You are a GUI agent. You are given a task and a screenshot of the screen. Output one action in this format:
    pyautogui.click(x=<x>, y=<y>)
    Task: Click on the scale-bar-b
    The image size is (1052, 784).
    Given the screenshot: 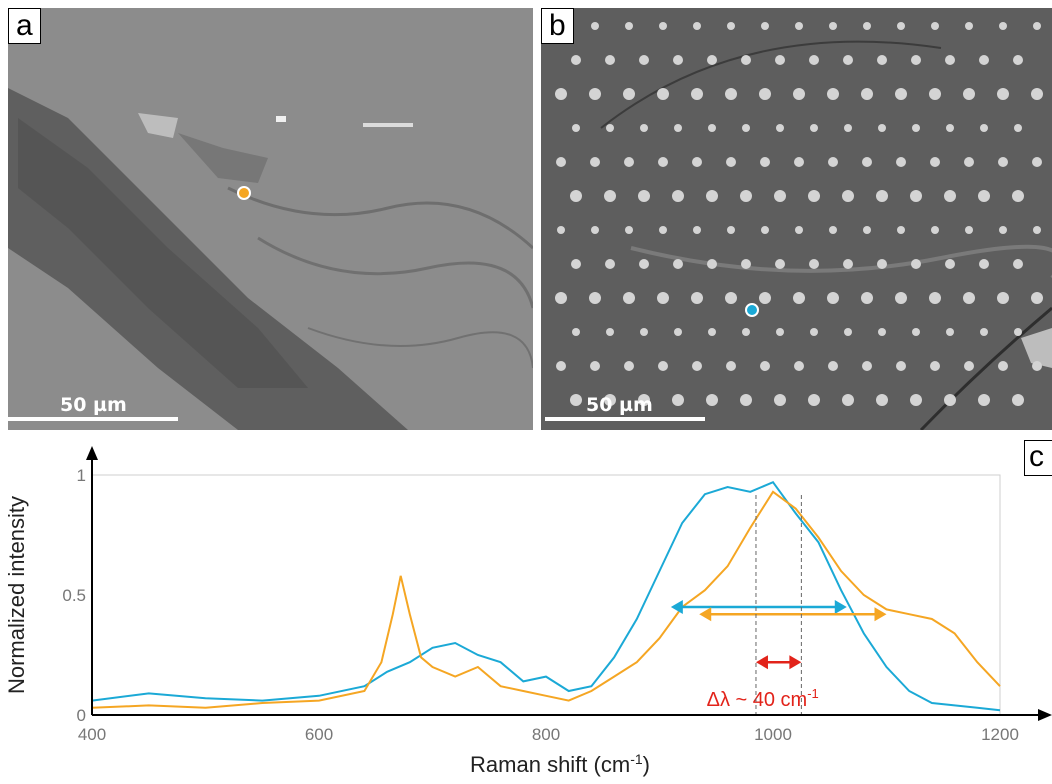 What is the action you would take?
    pyautogui.click(x=625, y=419)
    